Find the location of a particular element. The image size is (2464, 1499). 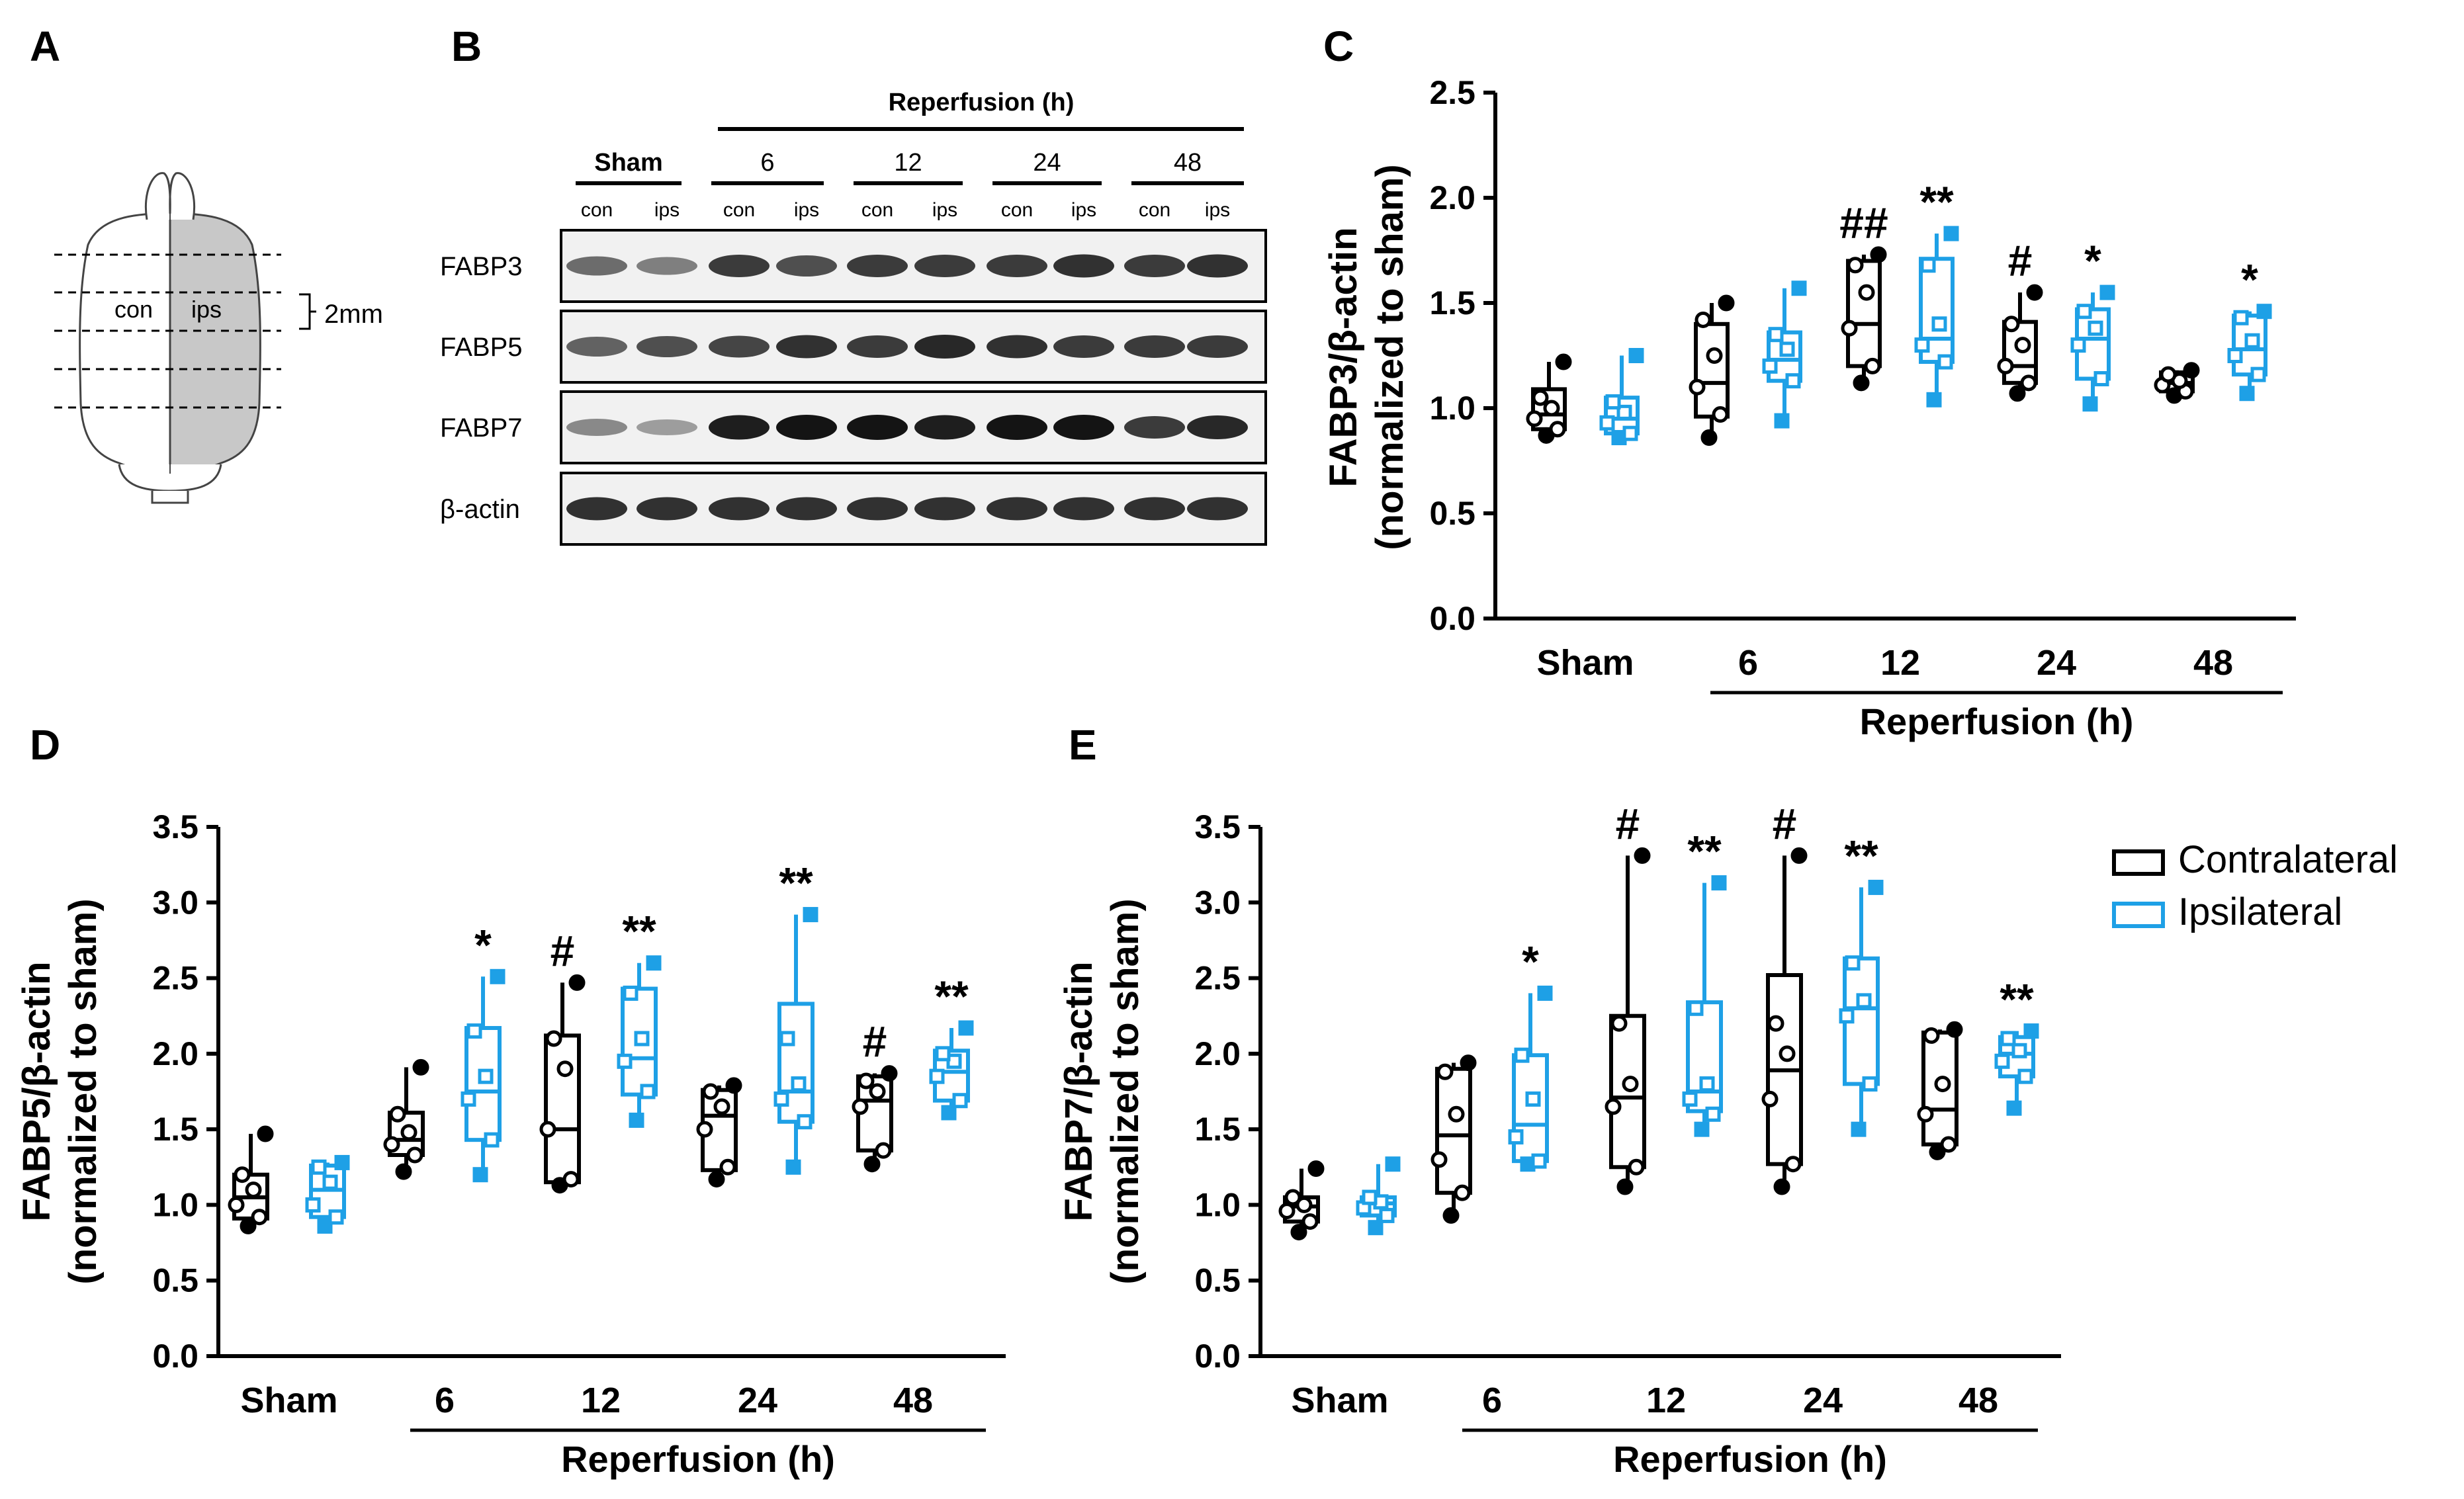

panel-letter-e: E is located at coordinates (1083, 745).